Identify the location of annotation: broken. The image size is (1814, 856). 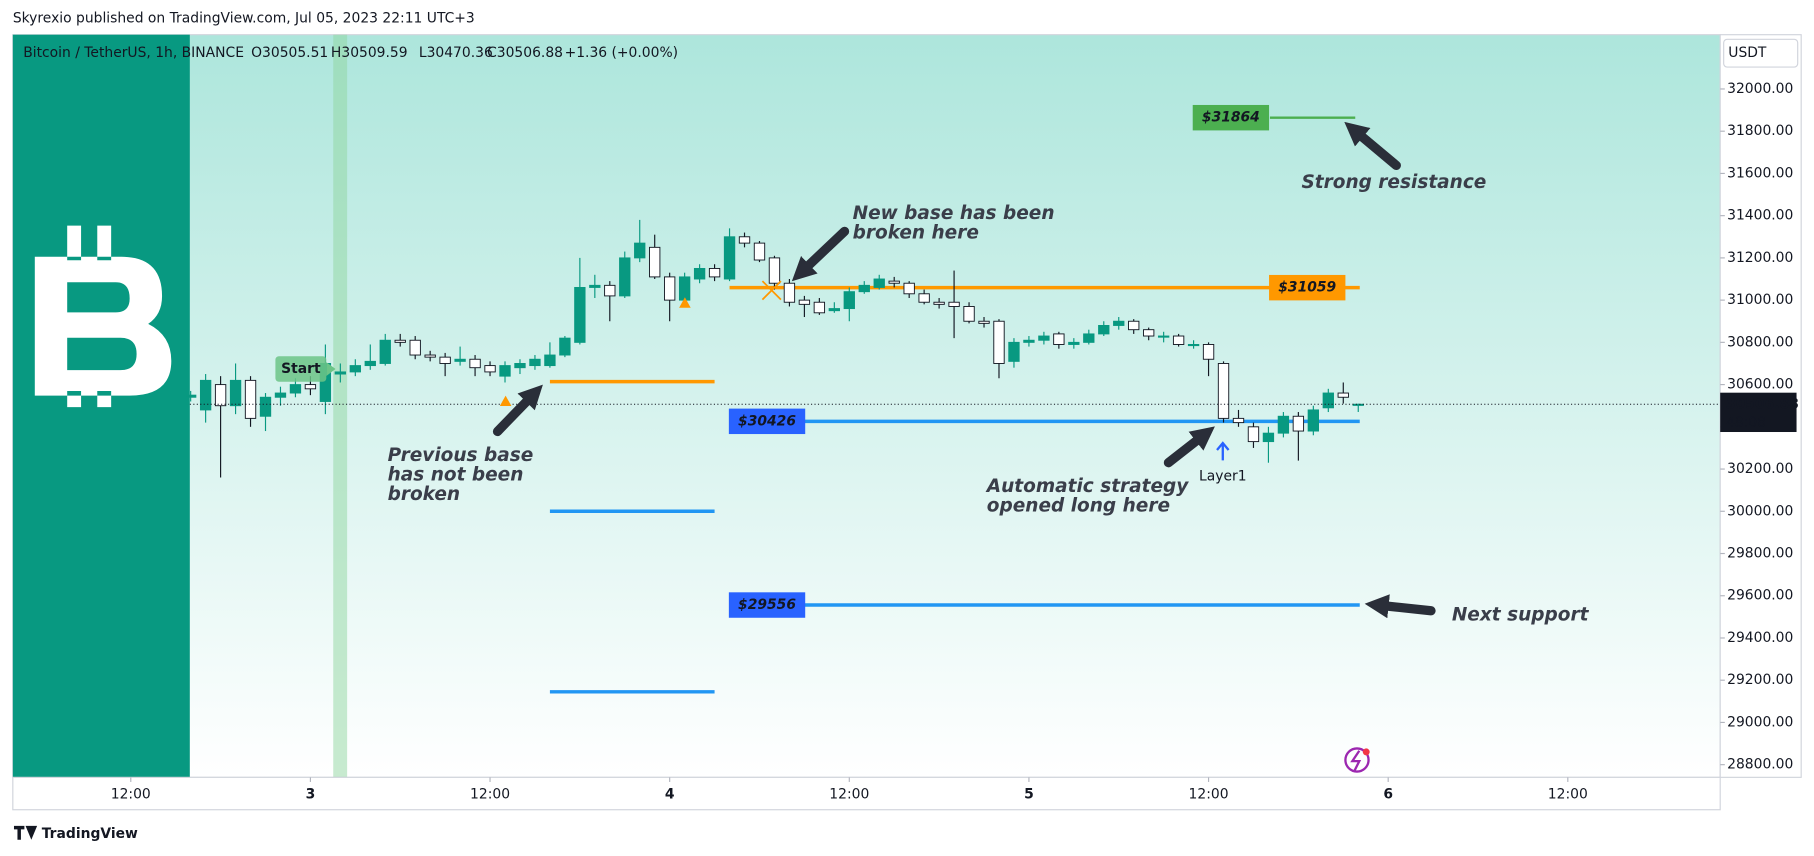
(424, 494).